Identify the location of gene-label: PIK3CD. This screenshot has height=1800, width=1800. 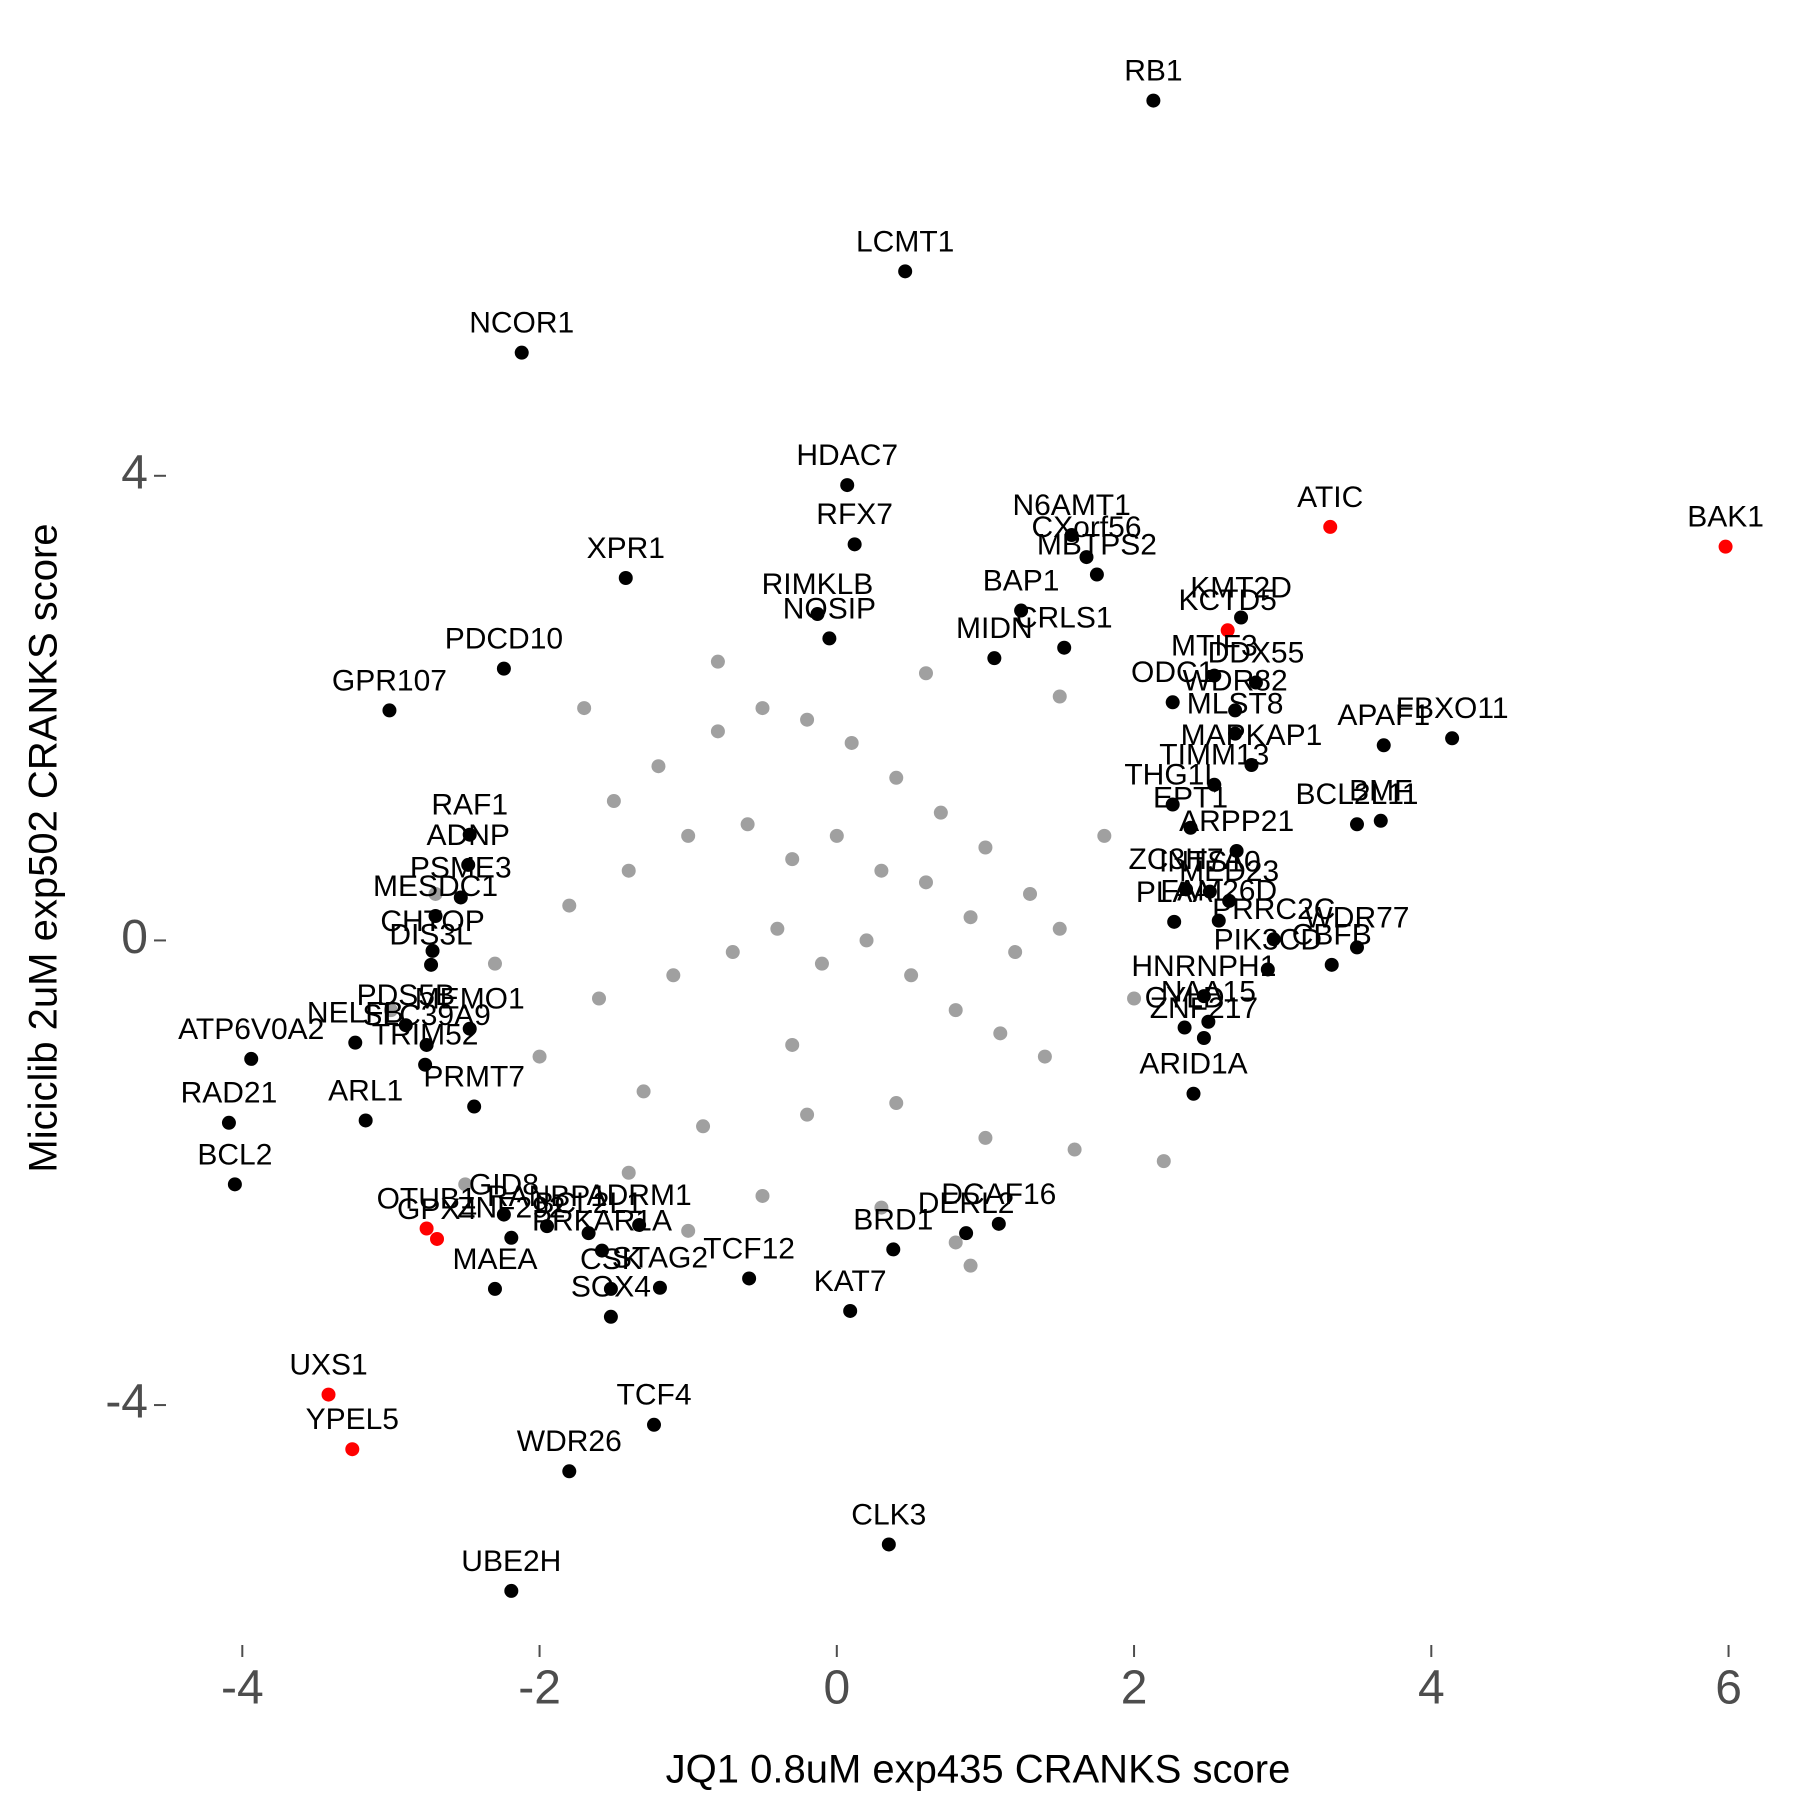
(1268, 939).